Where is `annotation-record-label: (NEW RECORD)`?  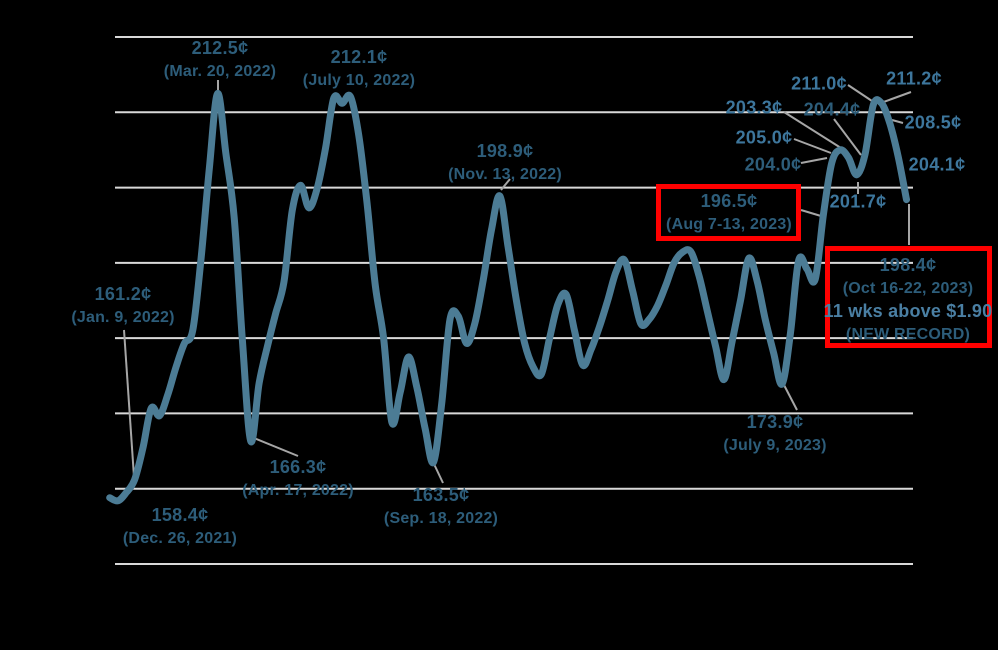 annotation-record-label: (NEW RECORD) is located at coordinates (908, 334).